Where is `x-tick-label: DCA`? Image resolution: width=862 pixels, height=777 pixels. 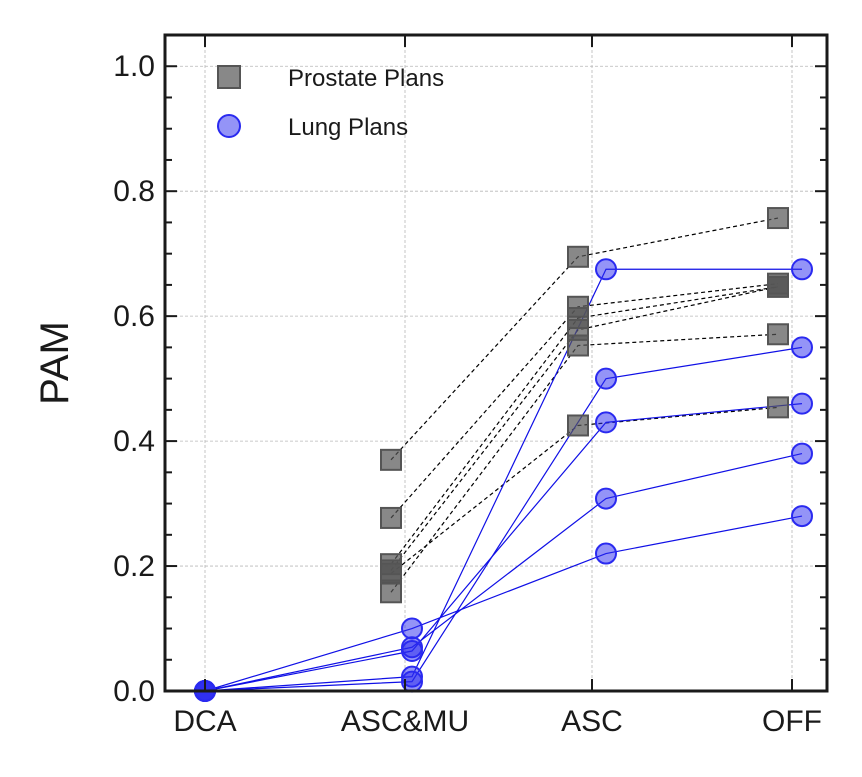
x-tick-label: DCA is located at coordinates (204, 721).